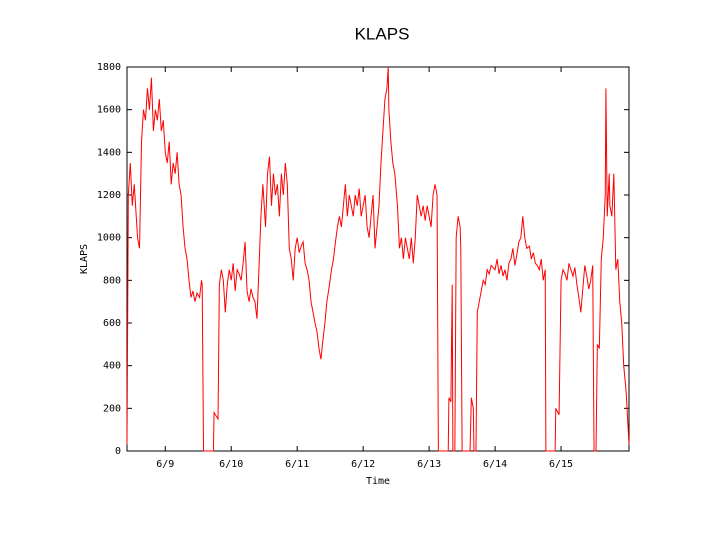 This screenshot has height=540, width=720. Describe the element at coordinates (165, 464) in the screenshot. I see `x-tick-label: 6/9` at that location.